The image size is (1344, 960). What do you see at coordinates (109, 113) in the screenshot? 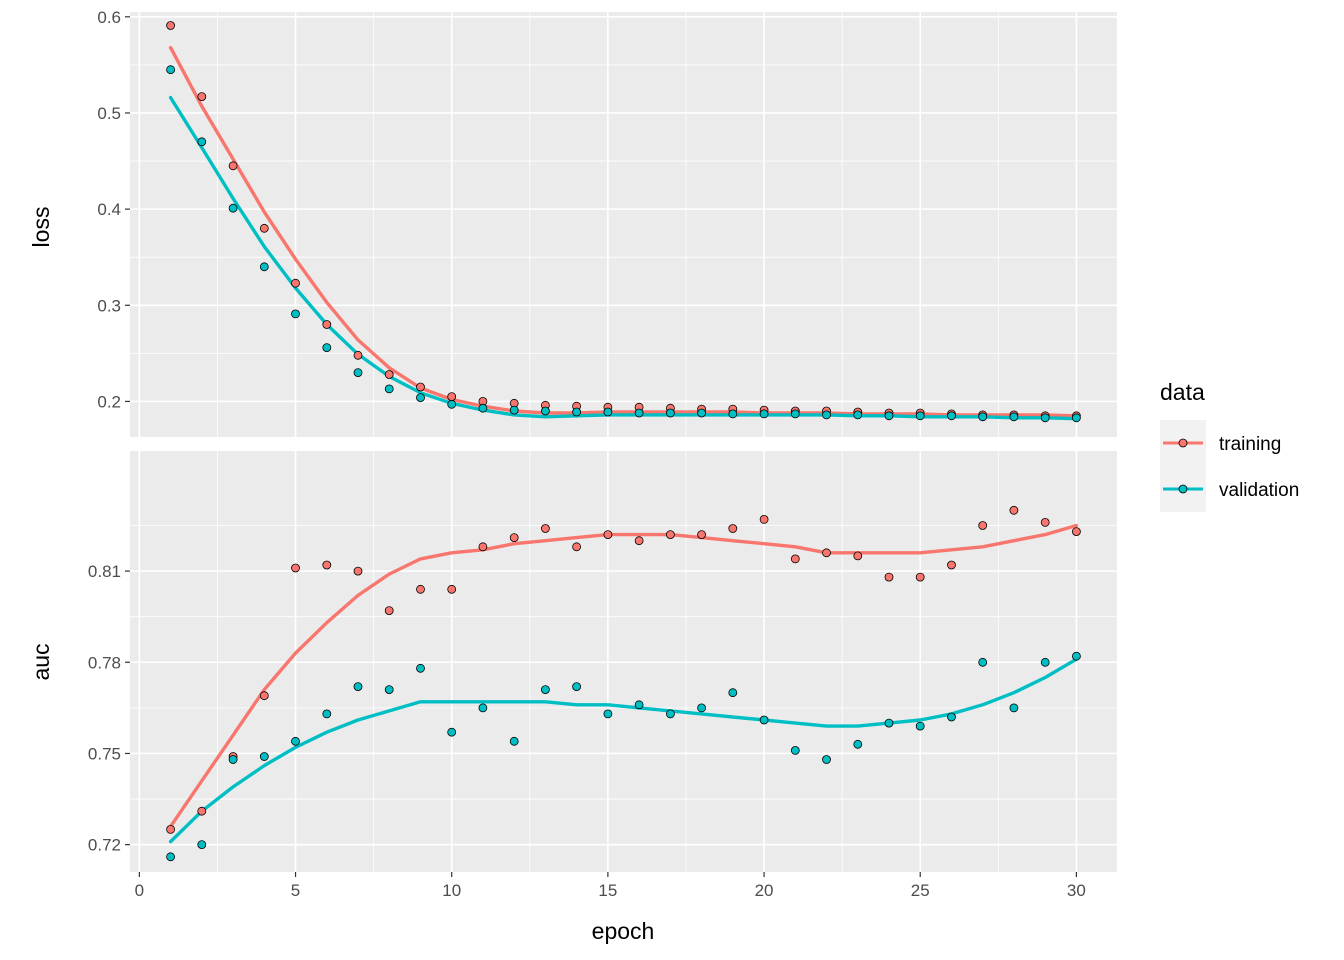
I see `y-tick-label: 0.5` at bounding box center [109, 113].